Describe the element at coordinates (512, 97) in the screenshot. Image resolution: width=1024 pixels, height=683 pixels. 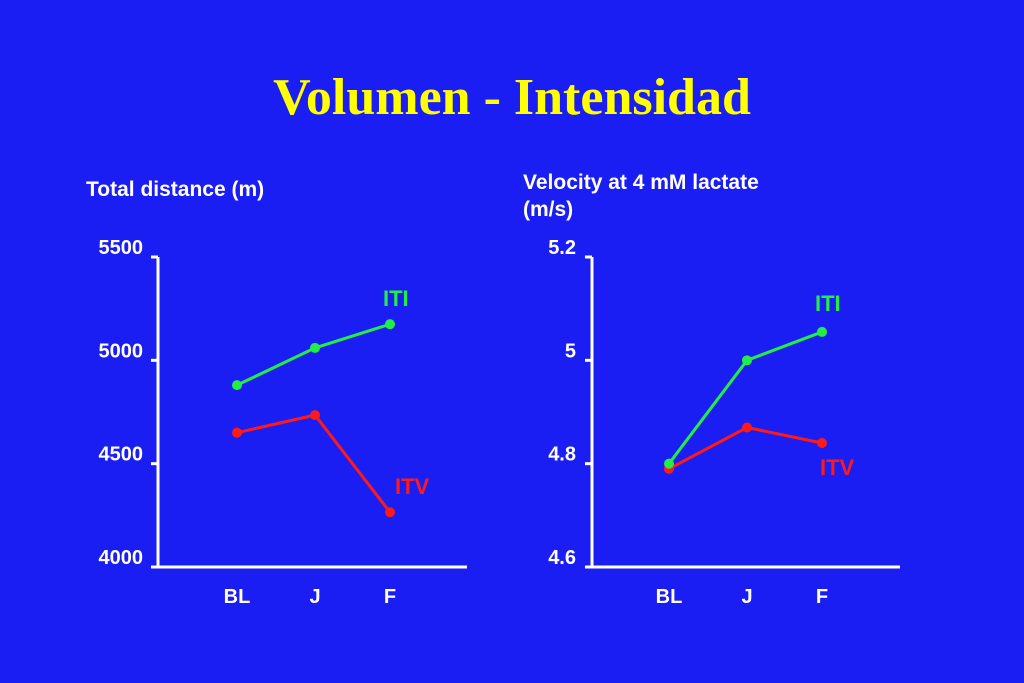
I see `slide-title: Volumen - Intensidad` at that location.